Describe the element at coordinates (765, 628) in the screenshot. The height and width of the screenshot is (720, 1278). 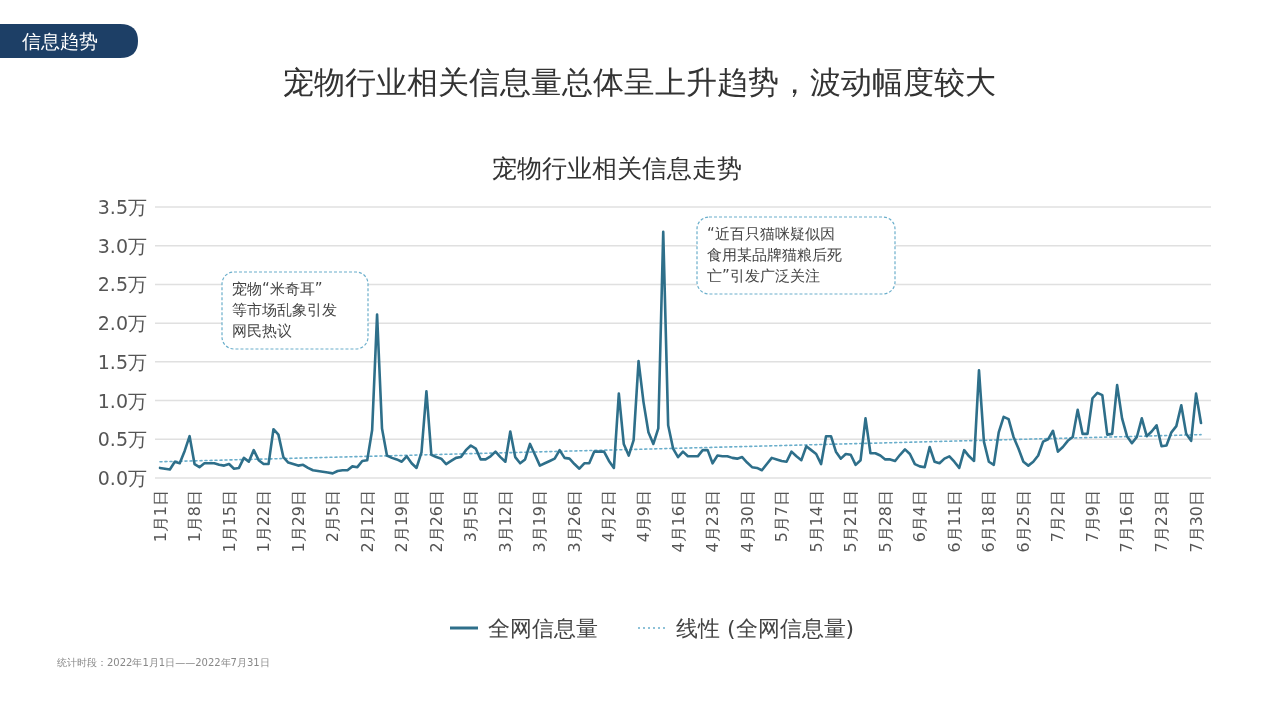
I see `legend-label: 线性 (全网信息量)` at that location.